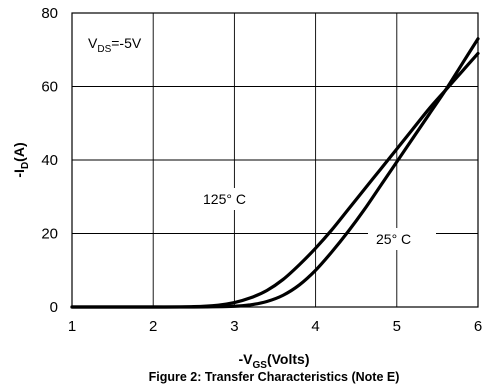 The width and height of the screenshot is (484, 385). Describe the element at coordinates (49, 87) in the screenshot. I see `y-tick-label: 60` at that location.